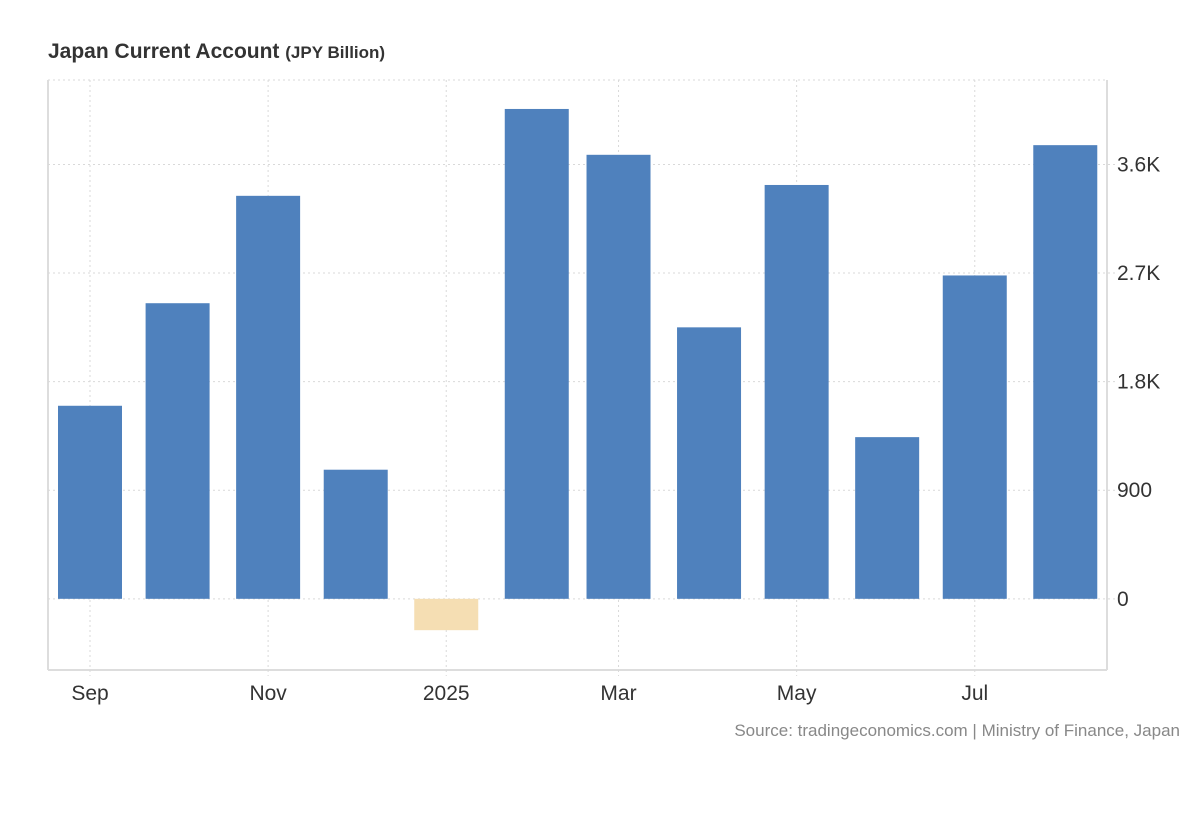  What do you see at coordinates (797, 693) in the screenshot?
I see `x-tick-label: May` at bounding box center [797, 693].